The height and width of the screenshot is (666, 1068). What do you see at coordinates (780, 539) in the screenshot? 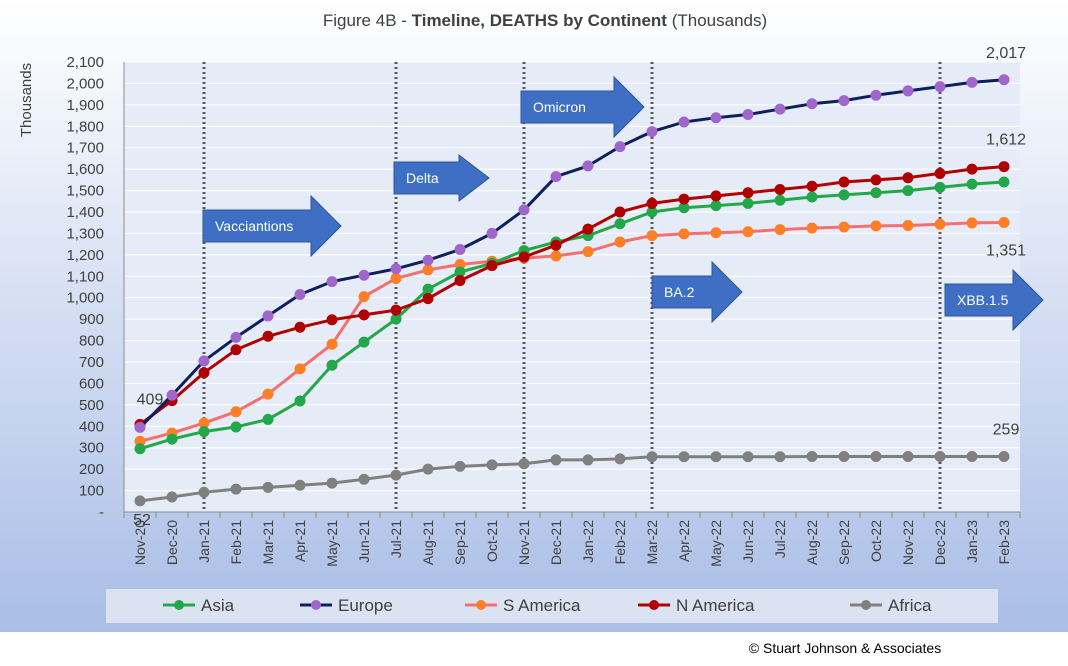
I see `x-tick-label: Jul-22` at bounding box center [780, 539].